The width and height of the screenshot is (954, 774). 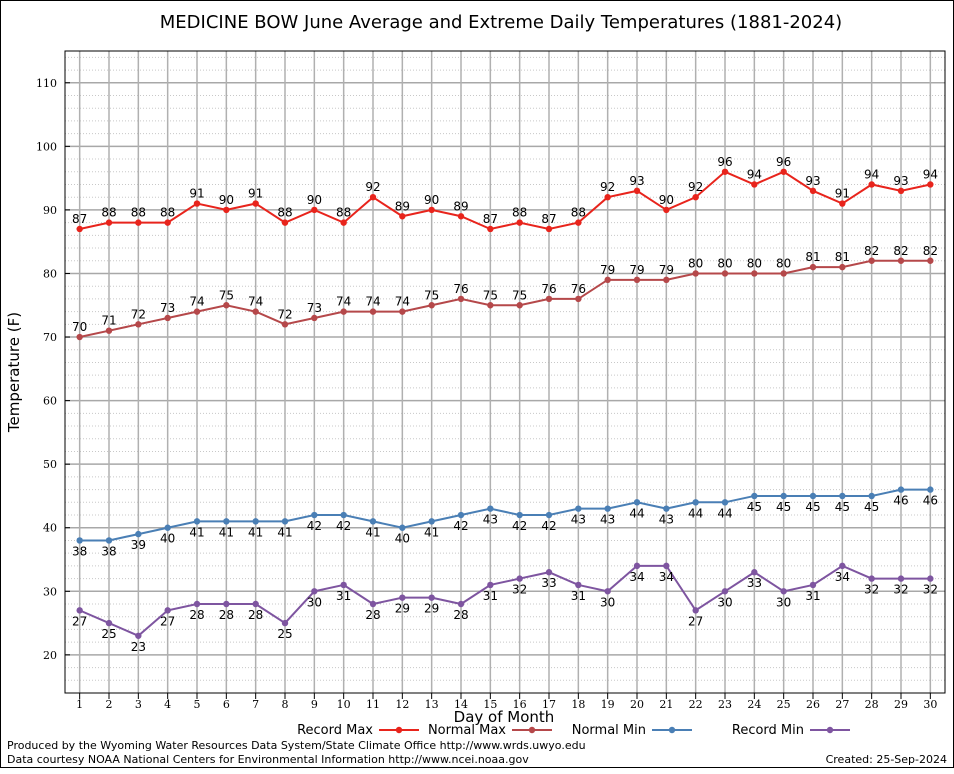 What do you see at coordinates (358, 730) in the screenshot?
I see `legend-item: Record Max` at bounding box center [358, 730].